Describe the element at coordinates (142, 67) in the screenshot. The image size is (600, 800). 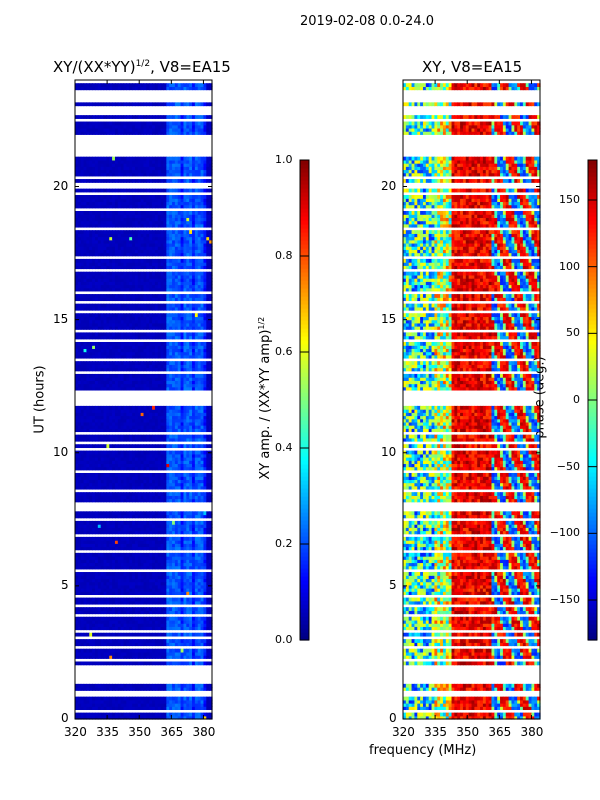
I see `left-title: XY/(XX*YY)1/2, V8=EA15` at that location.